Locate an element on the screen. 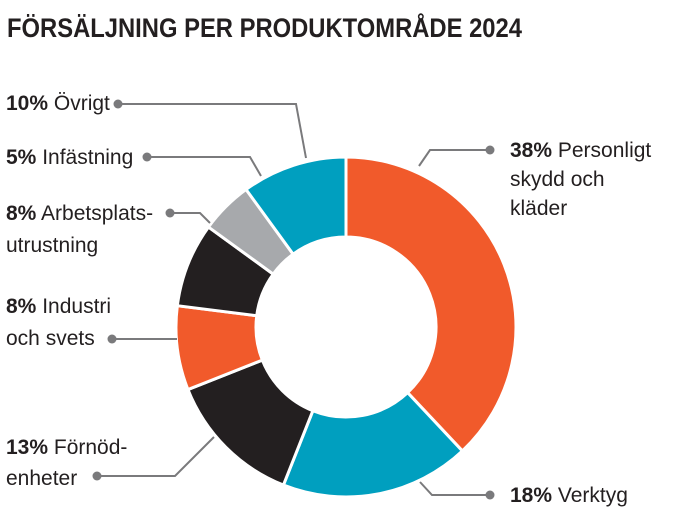  label-arbetsplatsutrustning: 8% Arbetsplats-utrustning is located at coordinates (79, 229).